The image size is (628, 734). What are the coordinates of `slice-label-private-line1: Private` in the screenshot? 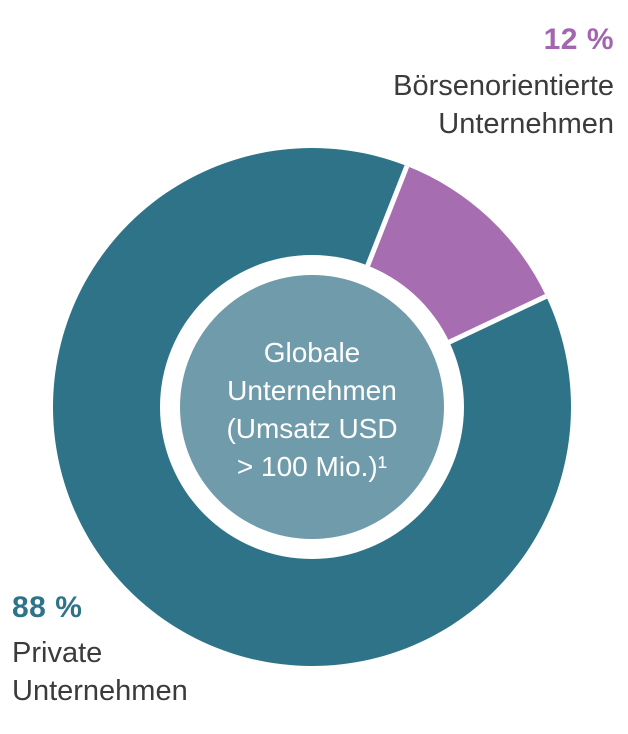 It's located at (57, 653).